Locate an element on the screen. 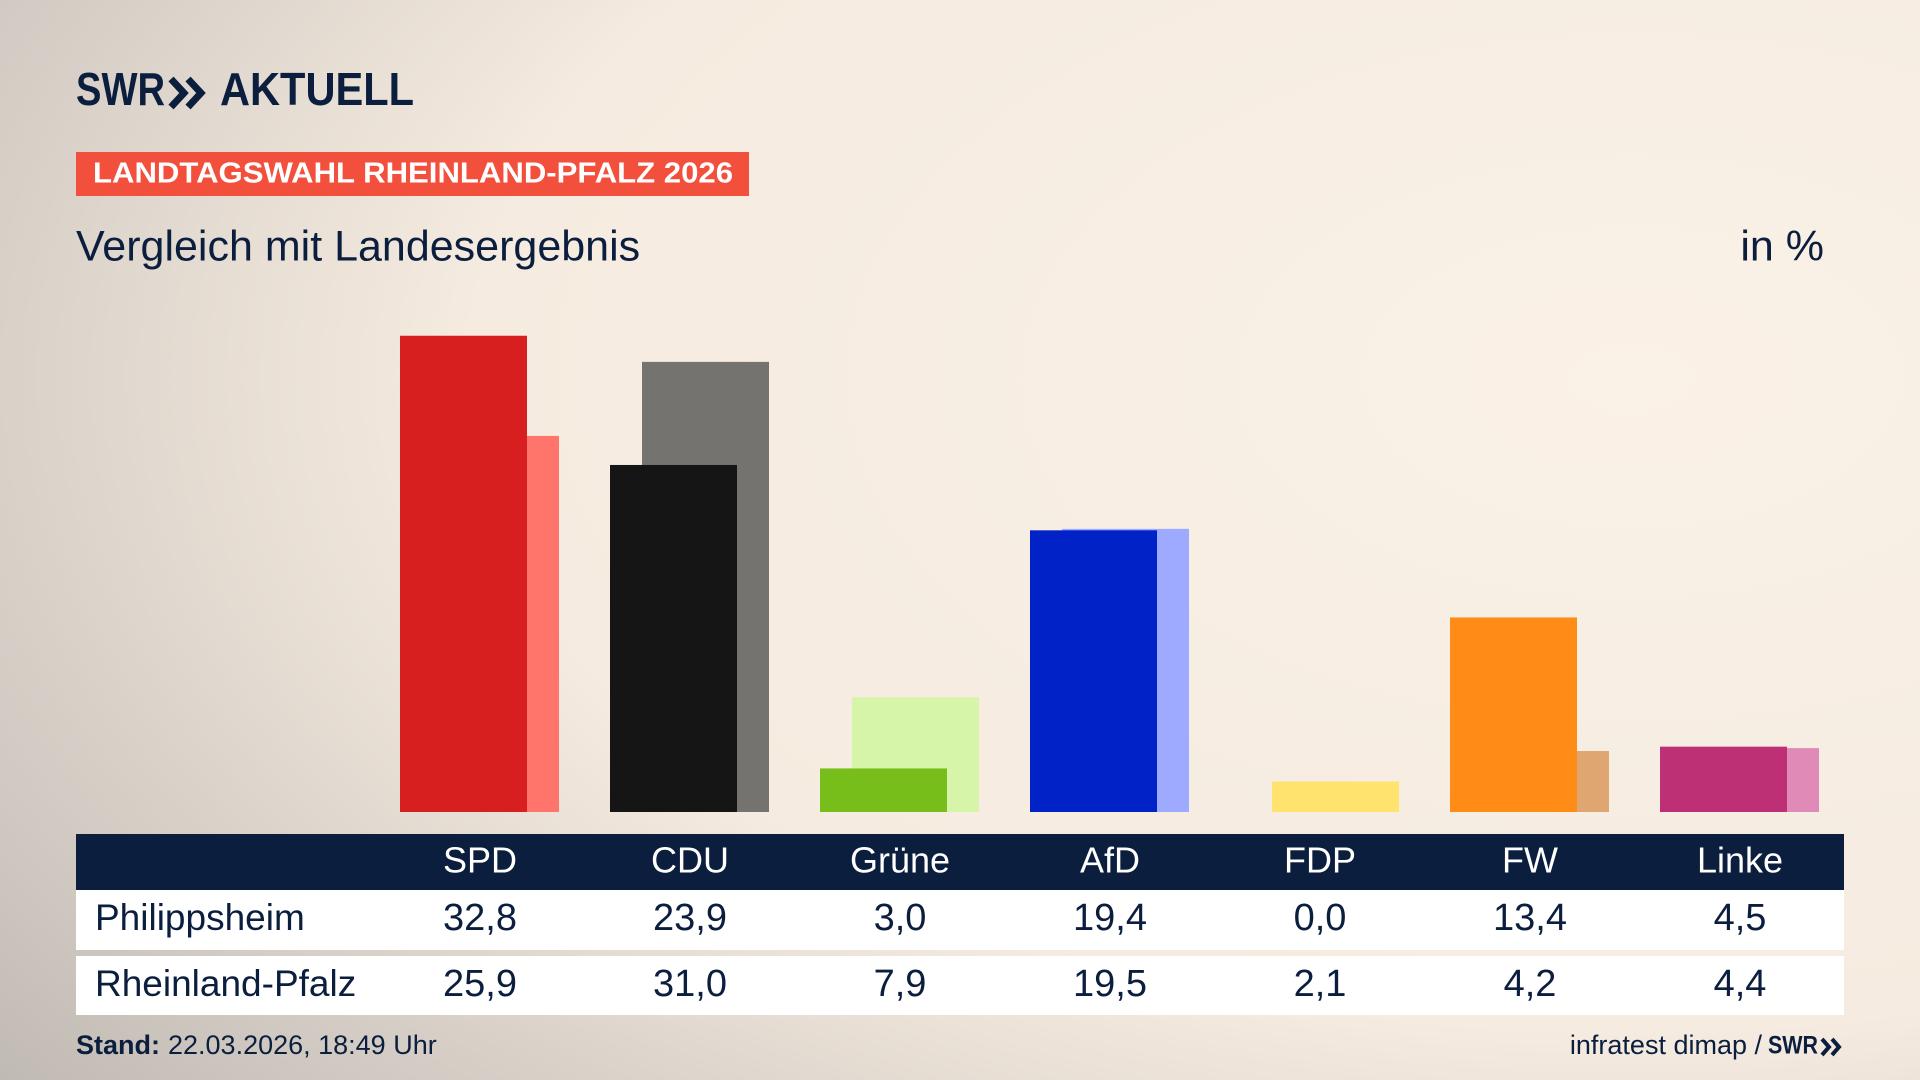 The width and height of the screenshot is (1920, 1080). subtitle: Vergleich mit Landesergebnis is located at coordinates (358, 246).